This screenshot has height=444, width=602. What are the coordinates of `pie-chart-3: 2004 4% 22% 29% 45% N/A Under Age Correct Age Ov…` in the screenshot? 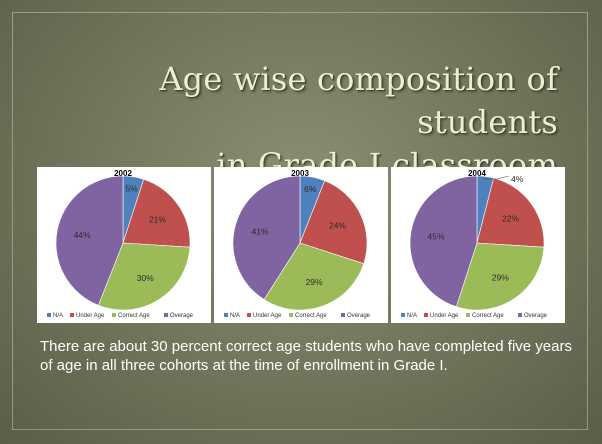 It's located at (474, 244).